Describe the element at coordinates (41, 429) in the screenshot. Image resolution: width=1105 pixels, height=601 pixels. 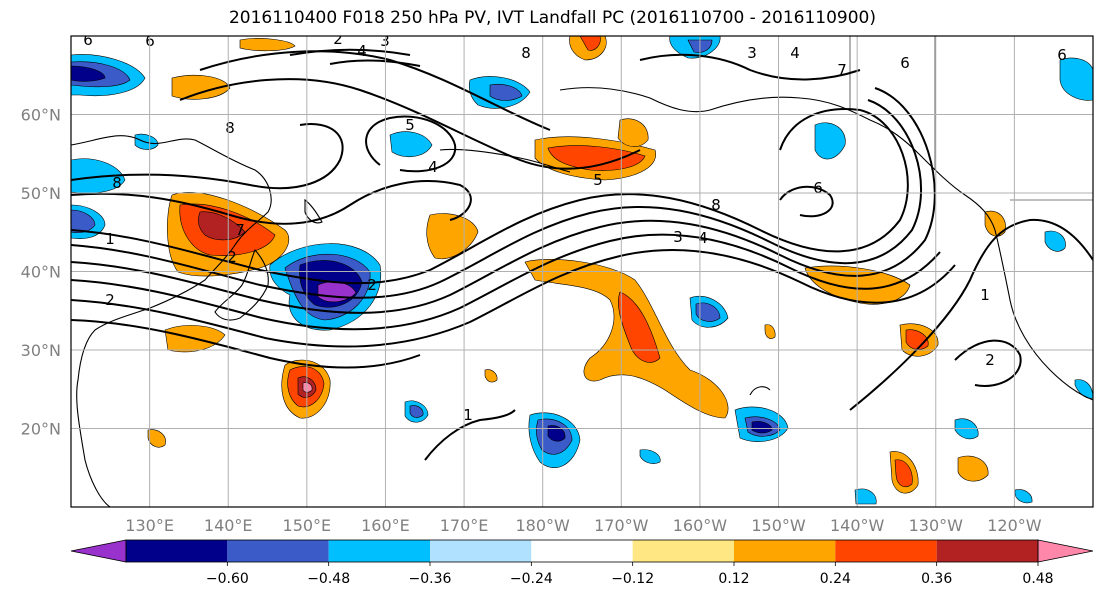
I see `lat-tick-label: 20°N` at that location.